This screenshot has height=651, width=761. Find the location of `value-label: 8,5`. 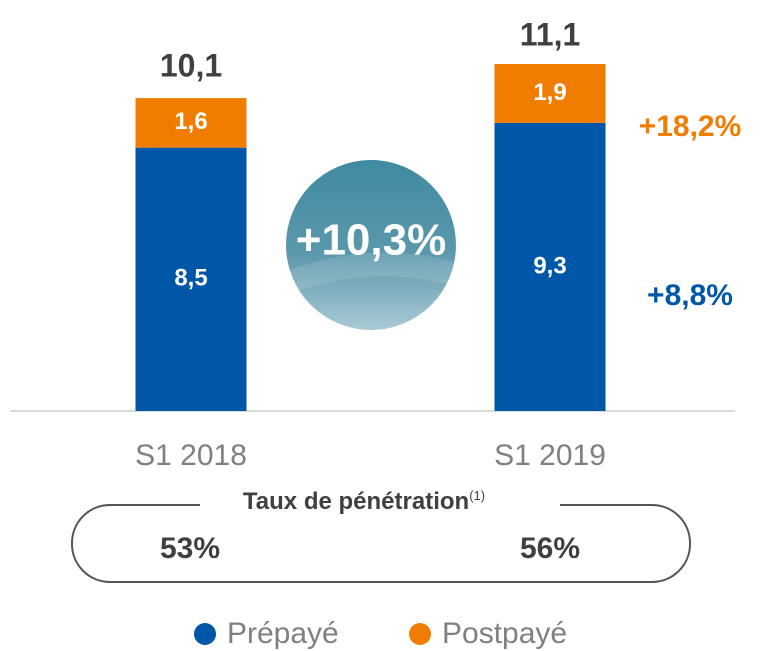

value-label: 8,5 is located at coordinates (190, 278).